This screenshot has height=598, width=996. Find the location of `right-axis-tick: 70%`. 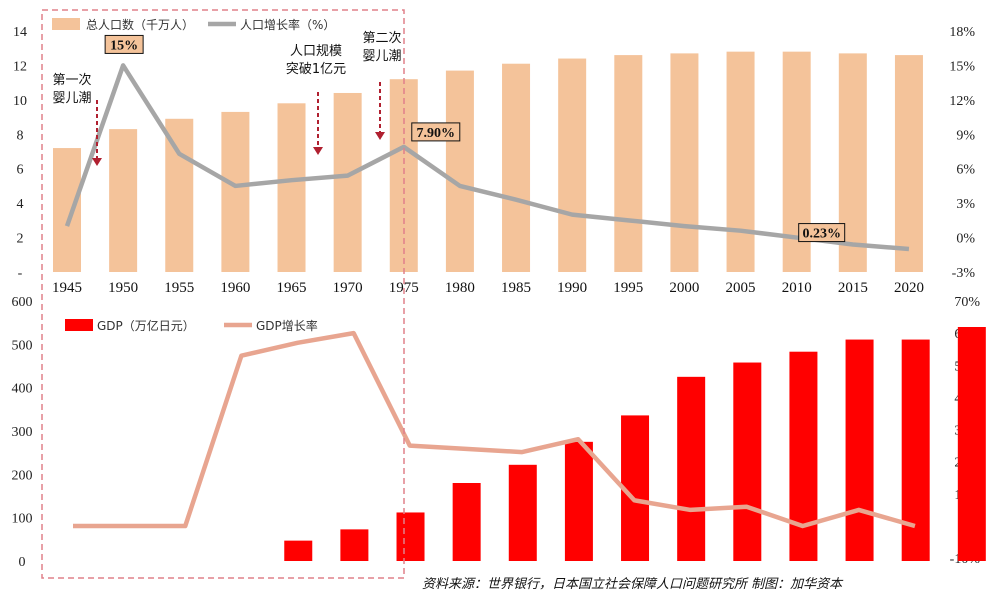

right-axis-tick: 70% is located at coordinates (967, 302).